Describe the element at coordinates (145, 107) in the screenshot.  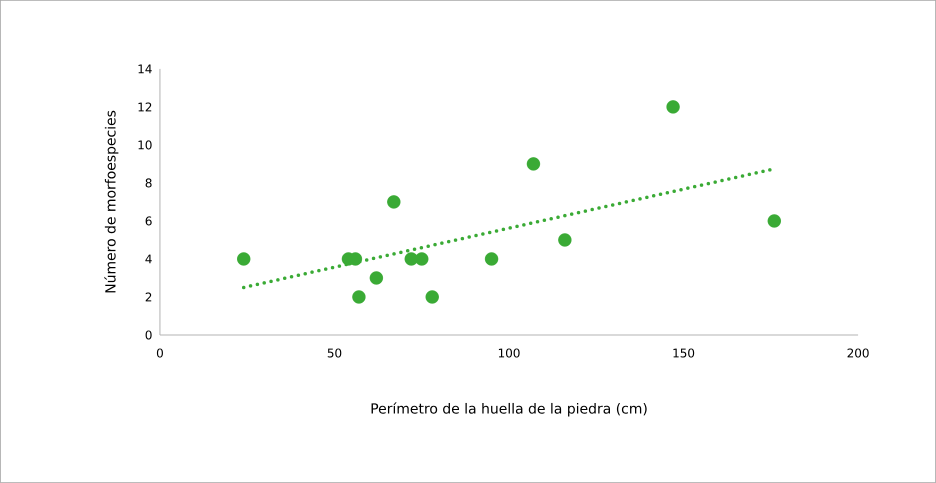
I see `y-tick-label: 12` at that location.